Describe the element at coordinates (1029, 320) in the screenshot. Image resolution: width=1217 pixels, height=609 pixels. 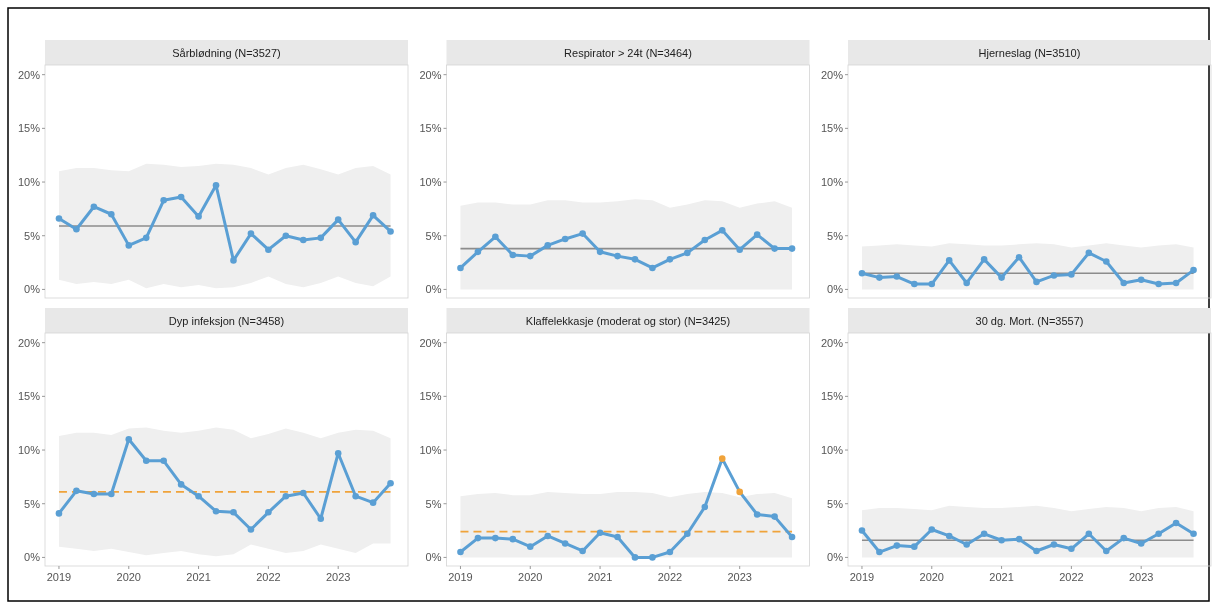
I see `chart-title: 30 dg. Mort. (N=3557)` at that location.